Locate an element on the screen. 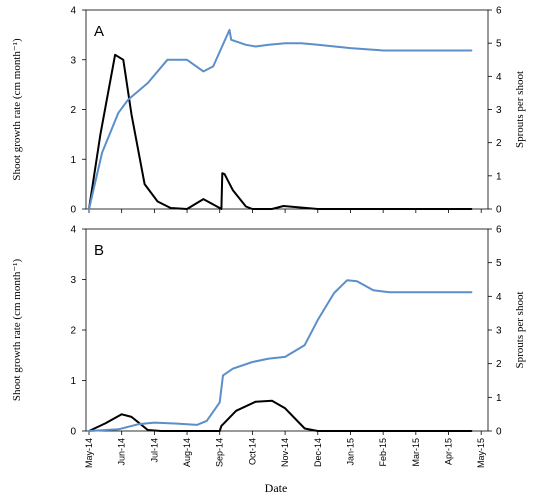 Image resolution: width=546 pixels, height=504 pixels. x-tick-label: Mar-15 is located at coordinates (416, 452).